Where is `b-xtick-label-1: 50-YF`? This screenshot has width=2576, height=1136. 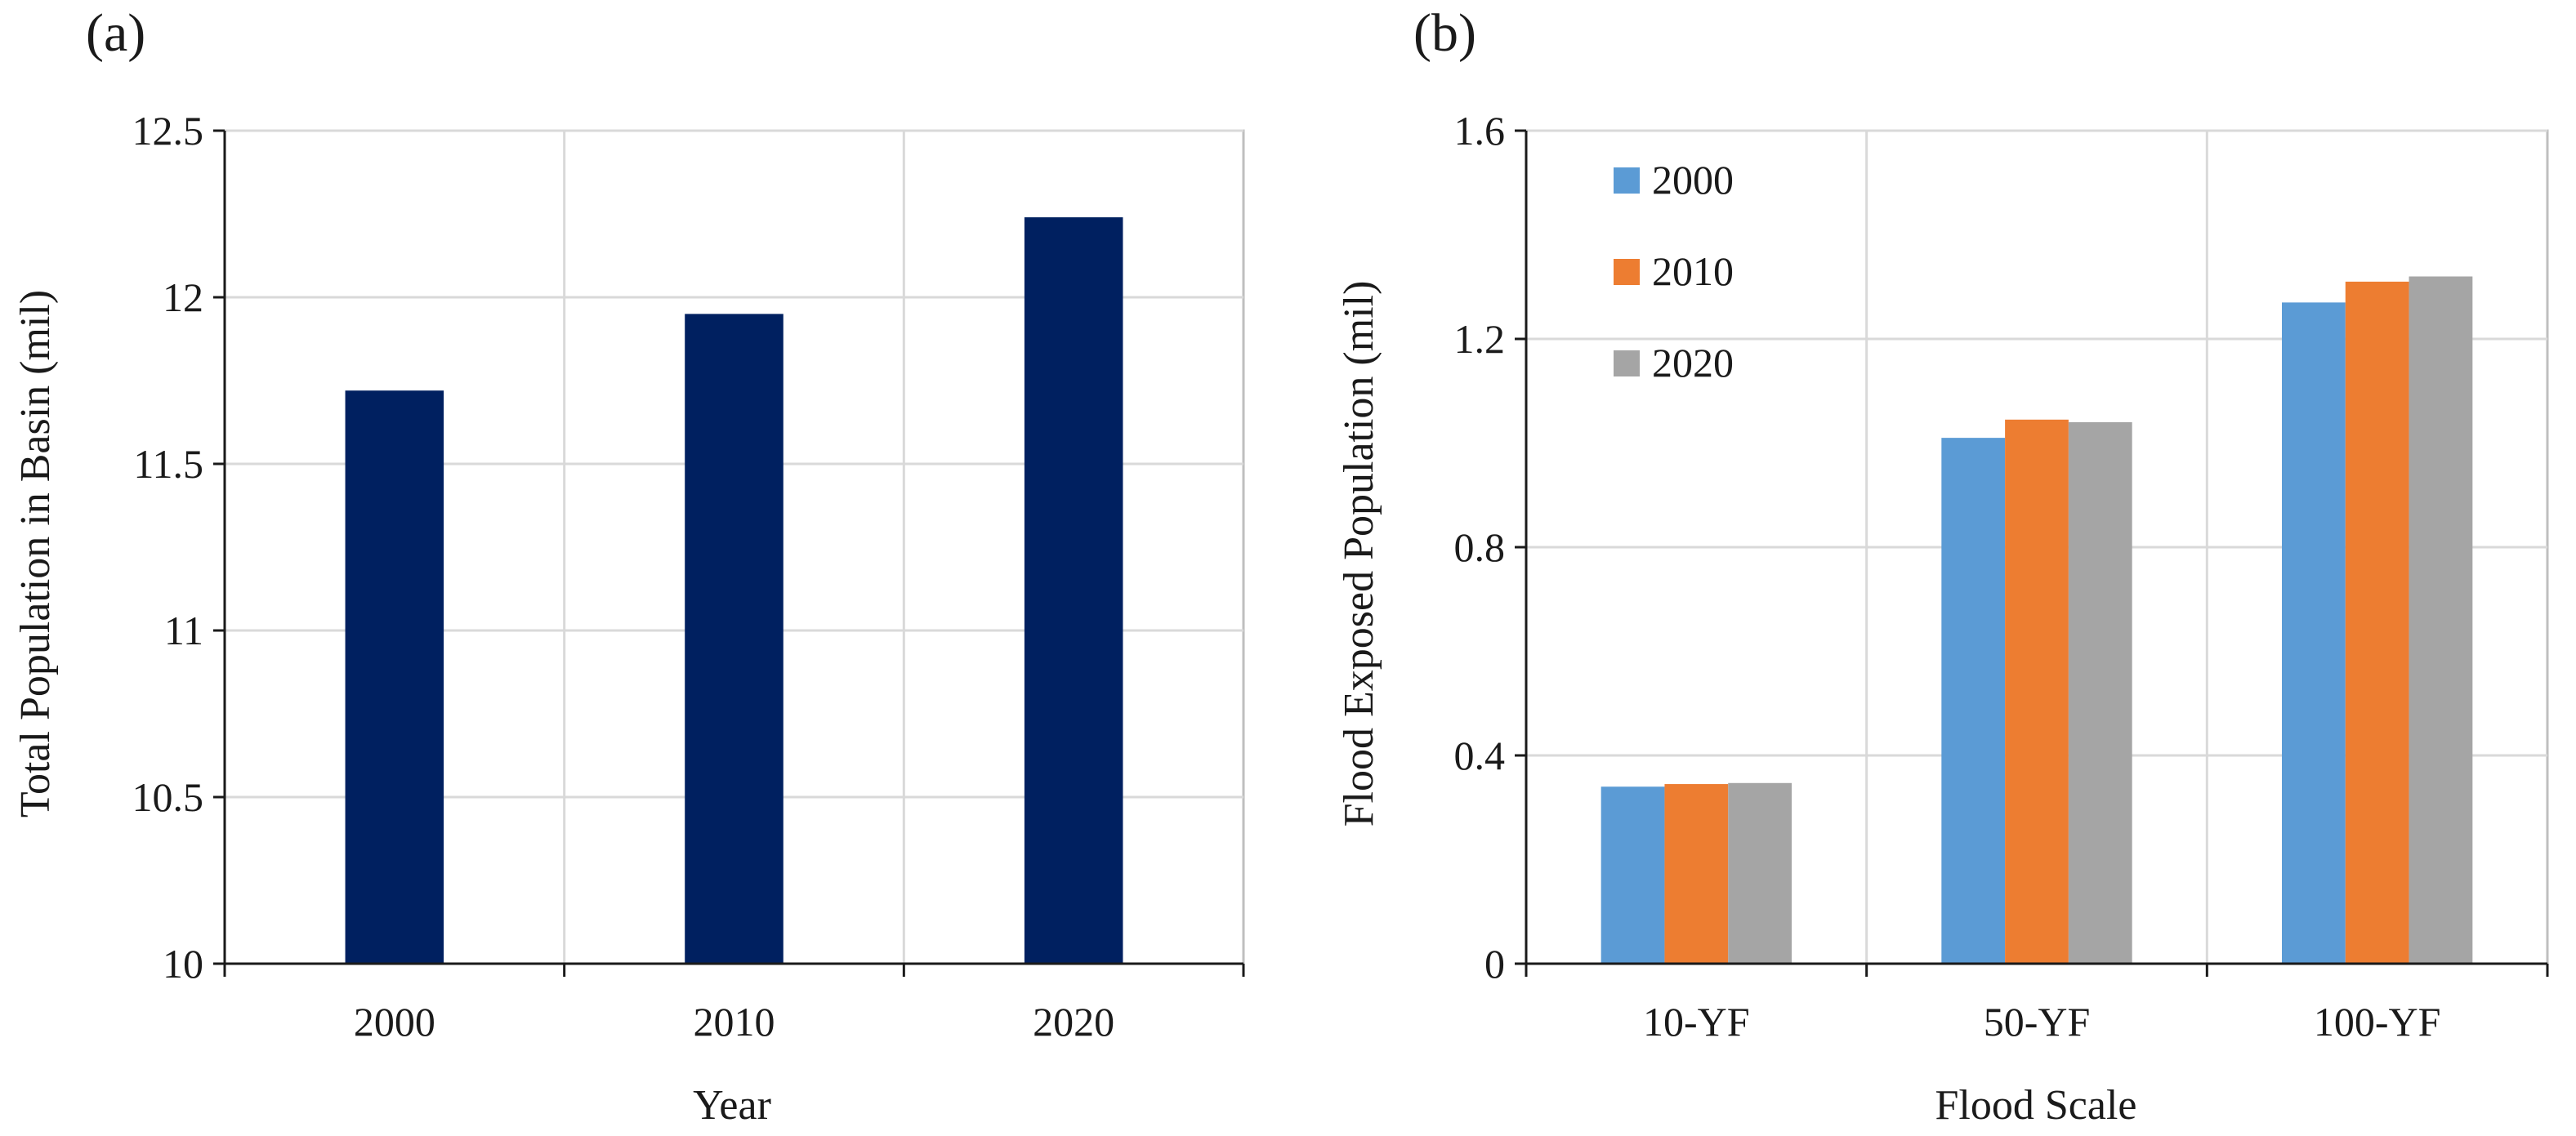 b-xtick-label-1: 50-YF is located at coordinates (2038, 1022).